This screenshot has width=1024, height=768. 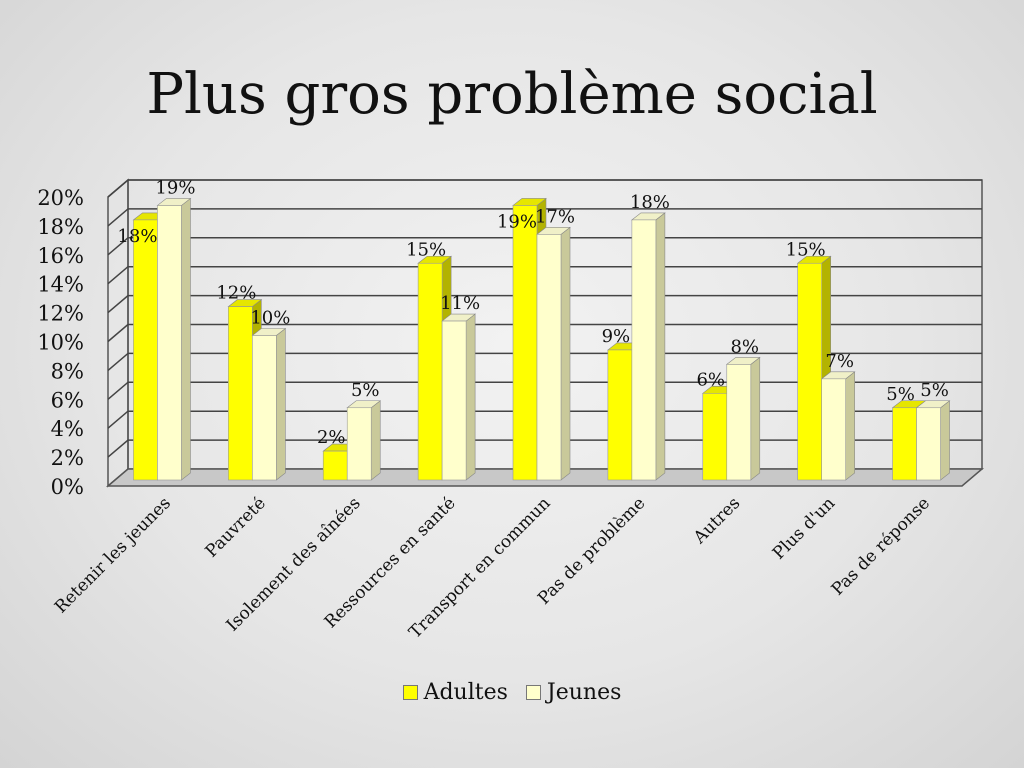 I want to click on data-label-jeunes: 7%, so click(x=839, y=361).